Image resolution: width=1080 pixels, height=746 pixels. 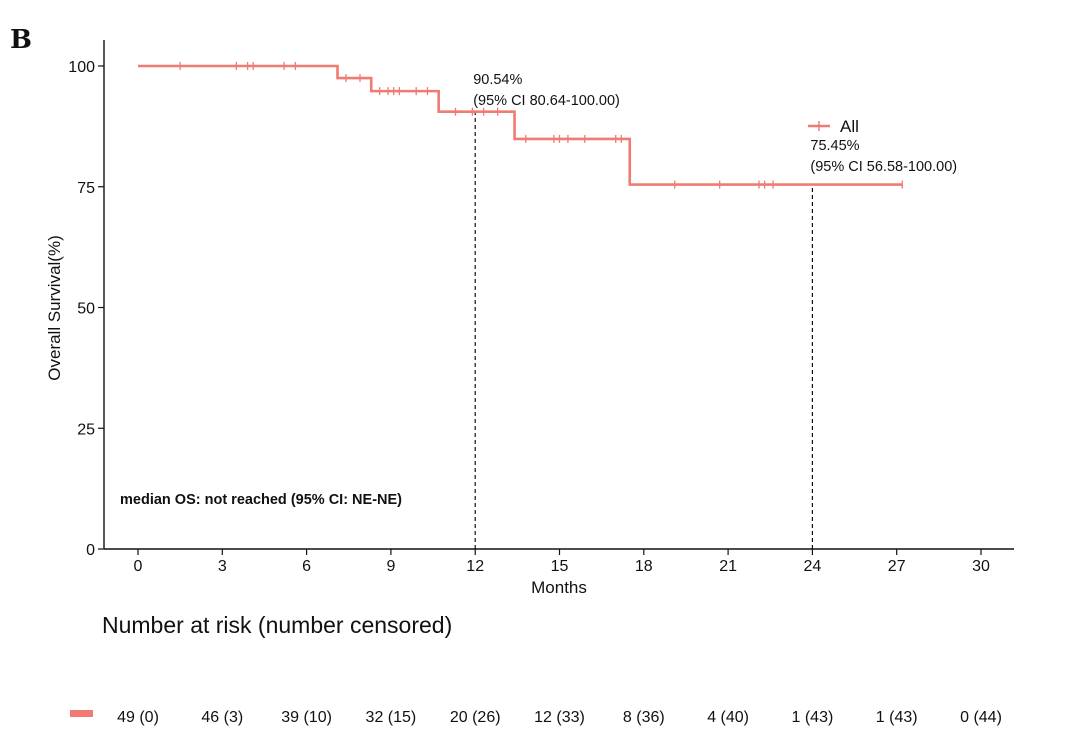 I want to click on annotation-ci: (95% CI 56.58-100.00), so click(x=883, y=167).